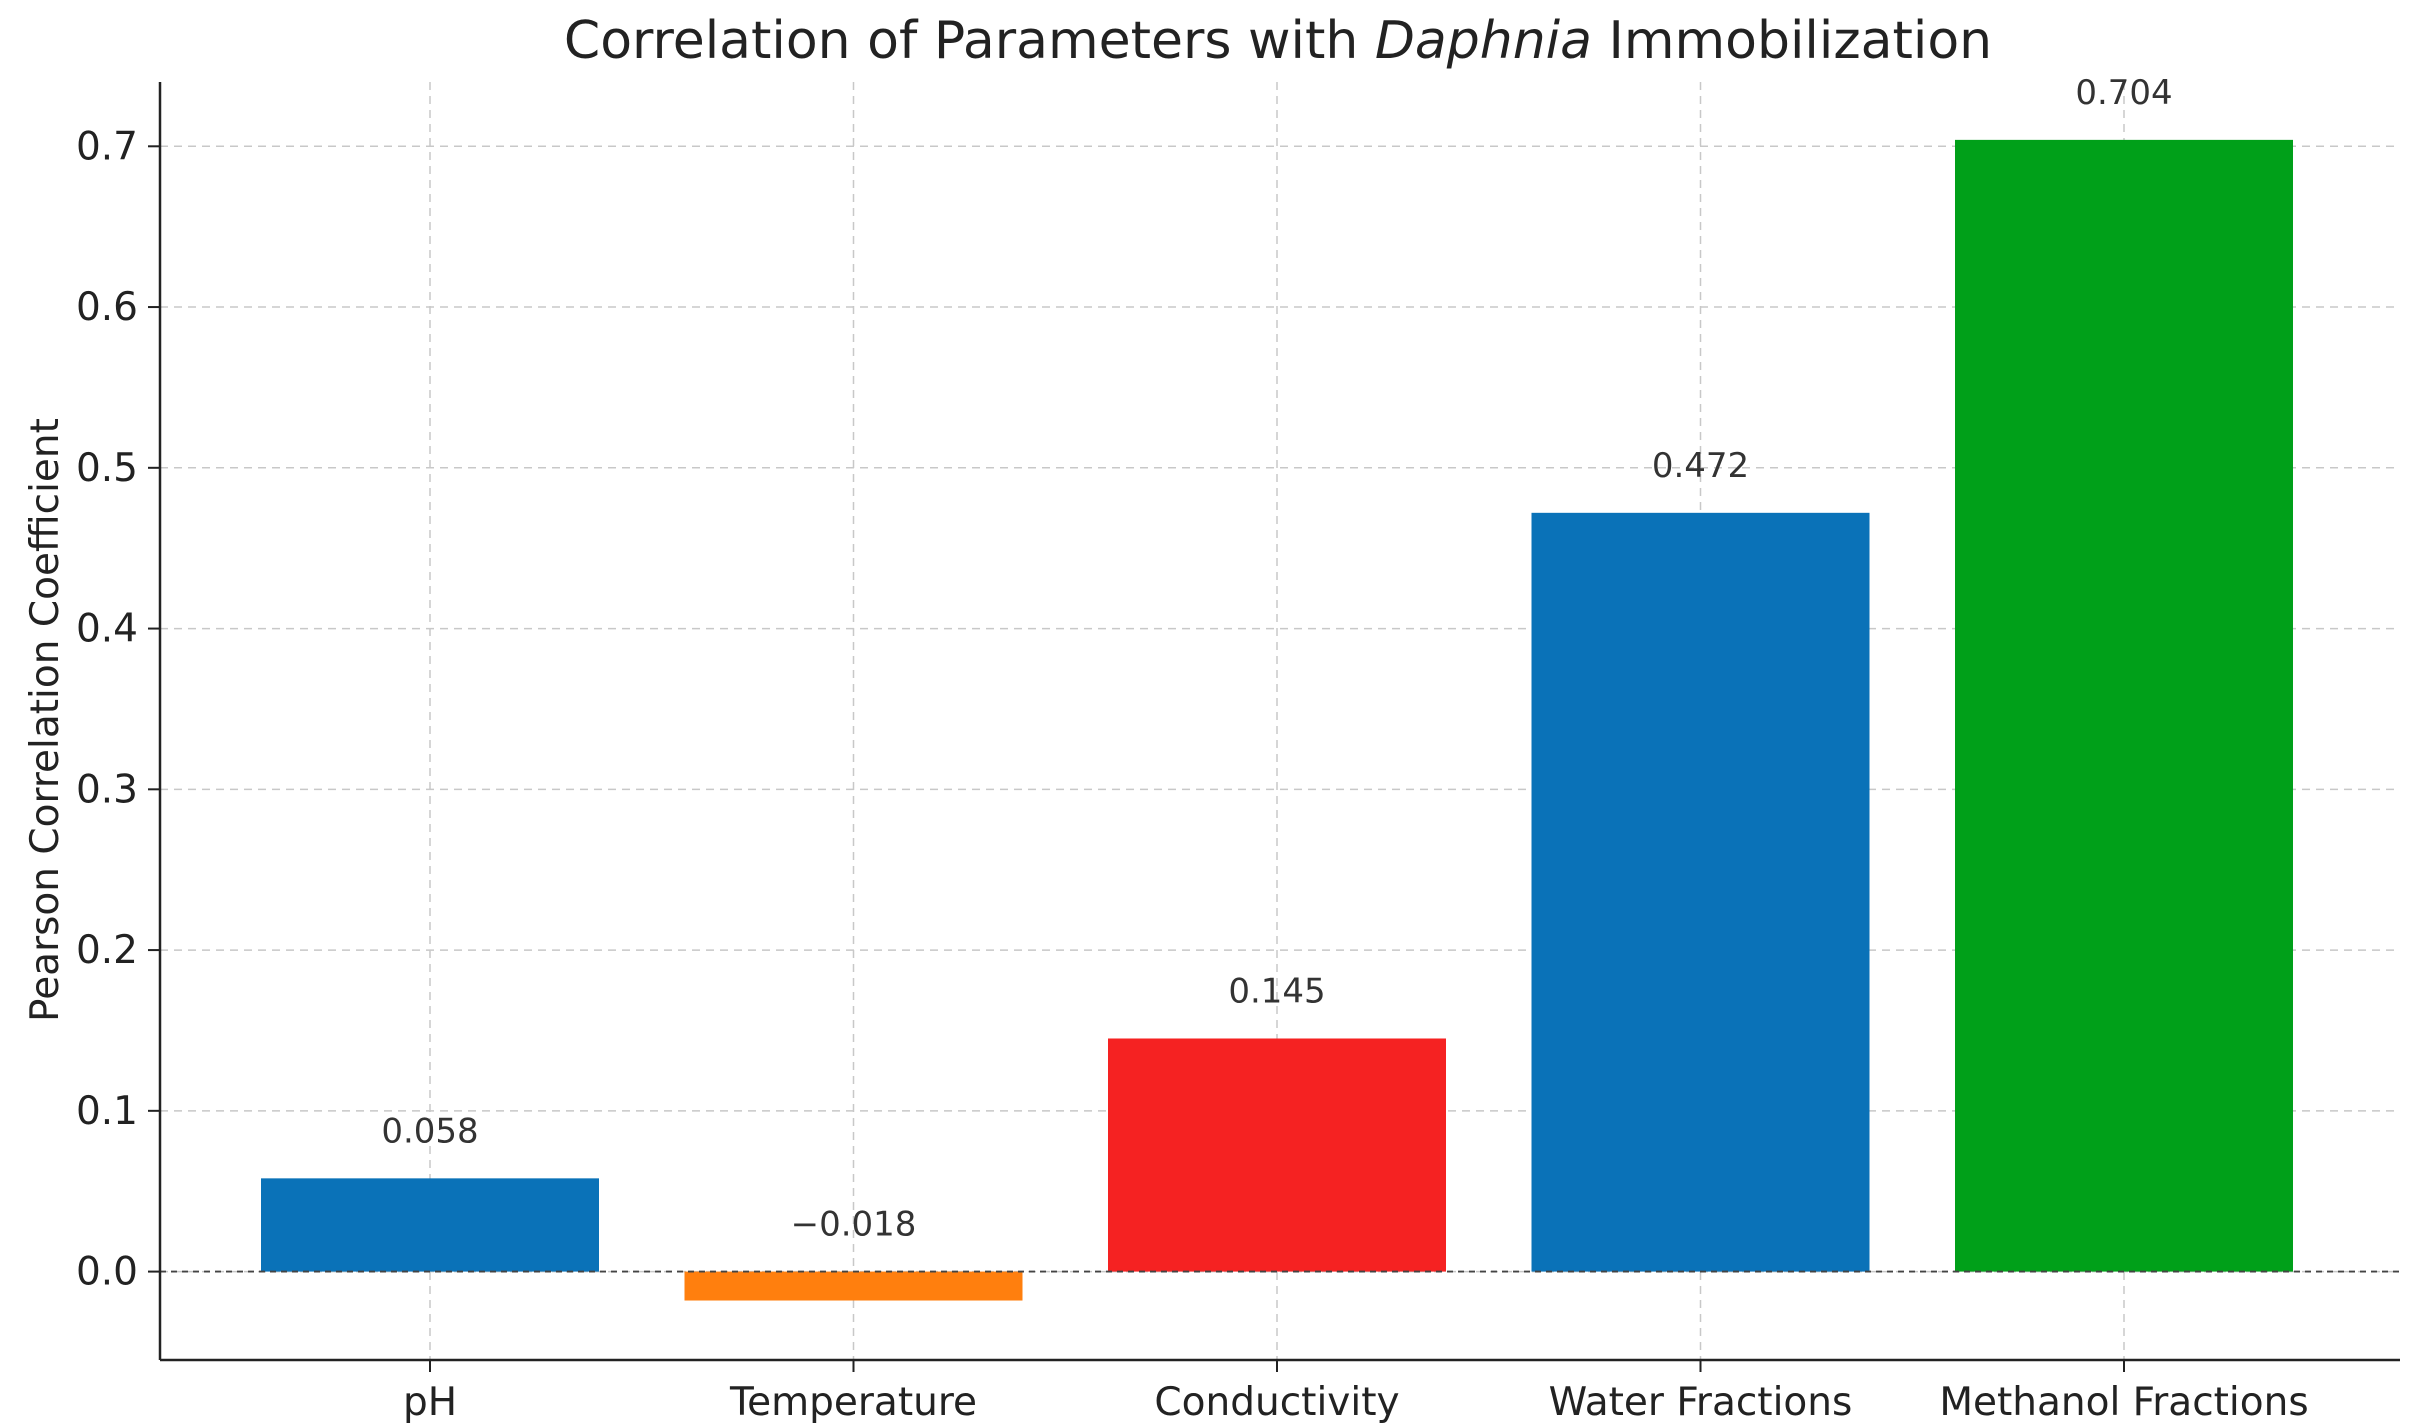  What do you see at coordinates (2124, 705) in the screenshot?
I see `bar-methanol-fractions` at bounding box center [2124, 705].